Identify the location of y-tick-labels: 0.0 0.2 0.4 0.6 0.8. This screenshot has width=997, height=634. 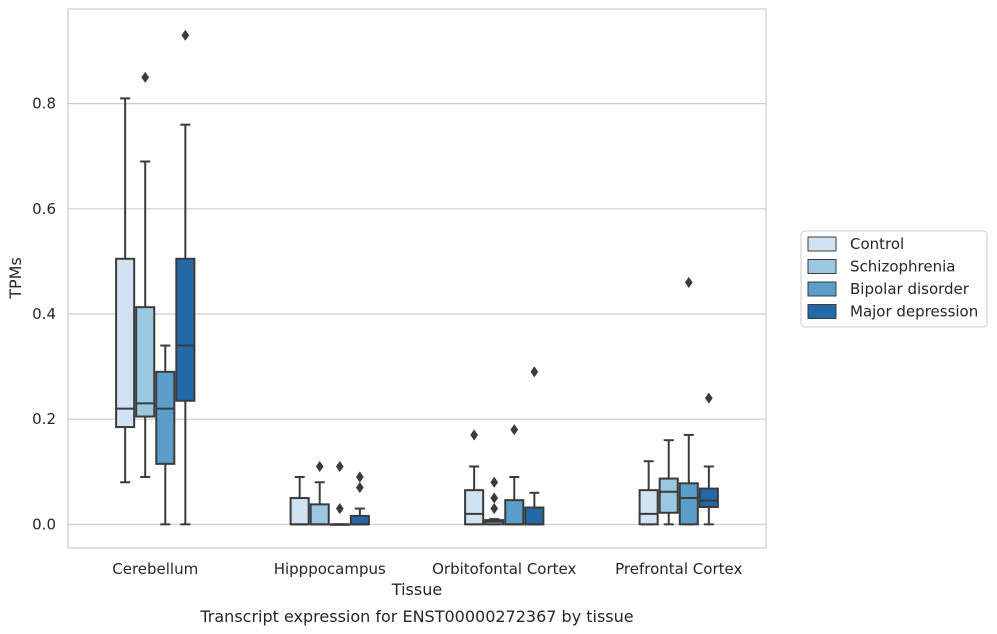
(44, 314).